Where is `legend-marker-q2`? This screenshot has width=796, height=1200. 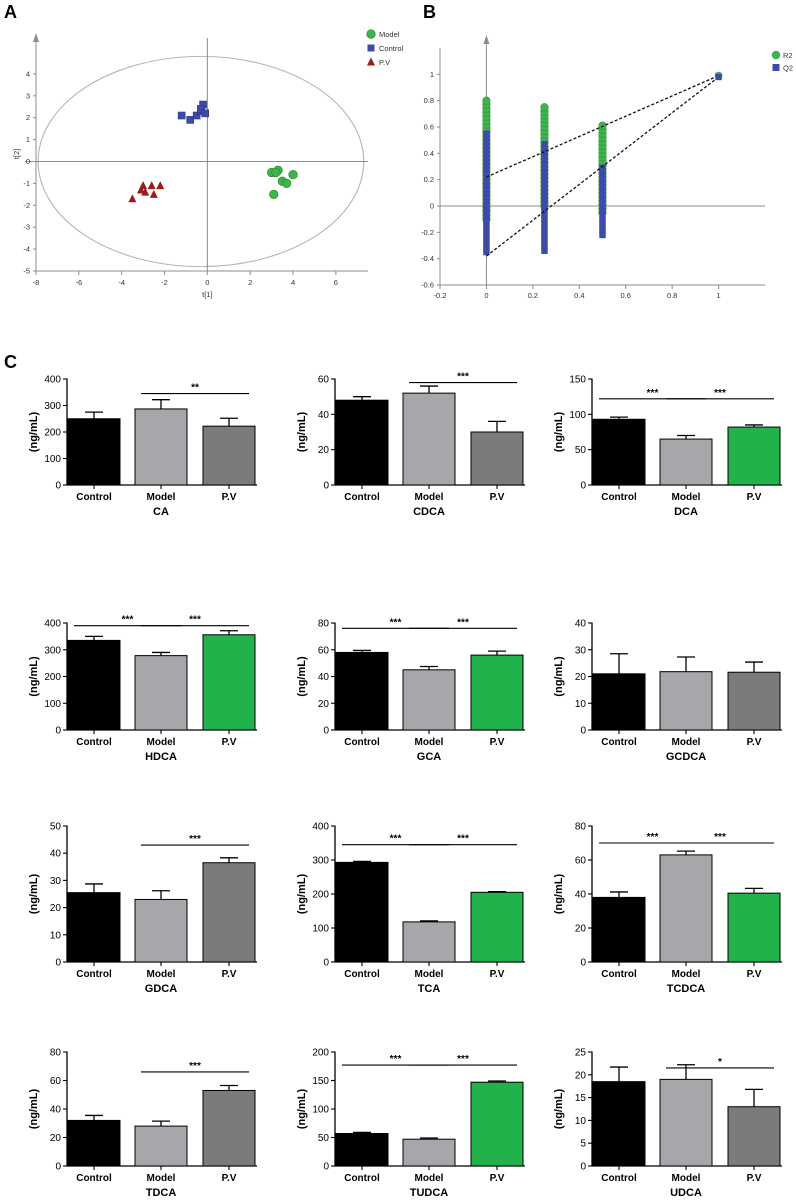
legend-marker-q2 is located at coordinates (776, 67).